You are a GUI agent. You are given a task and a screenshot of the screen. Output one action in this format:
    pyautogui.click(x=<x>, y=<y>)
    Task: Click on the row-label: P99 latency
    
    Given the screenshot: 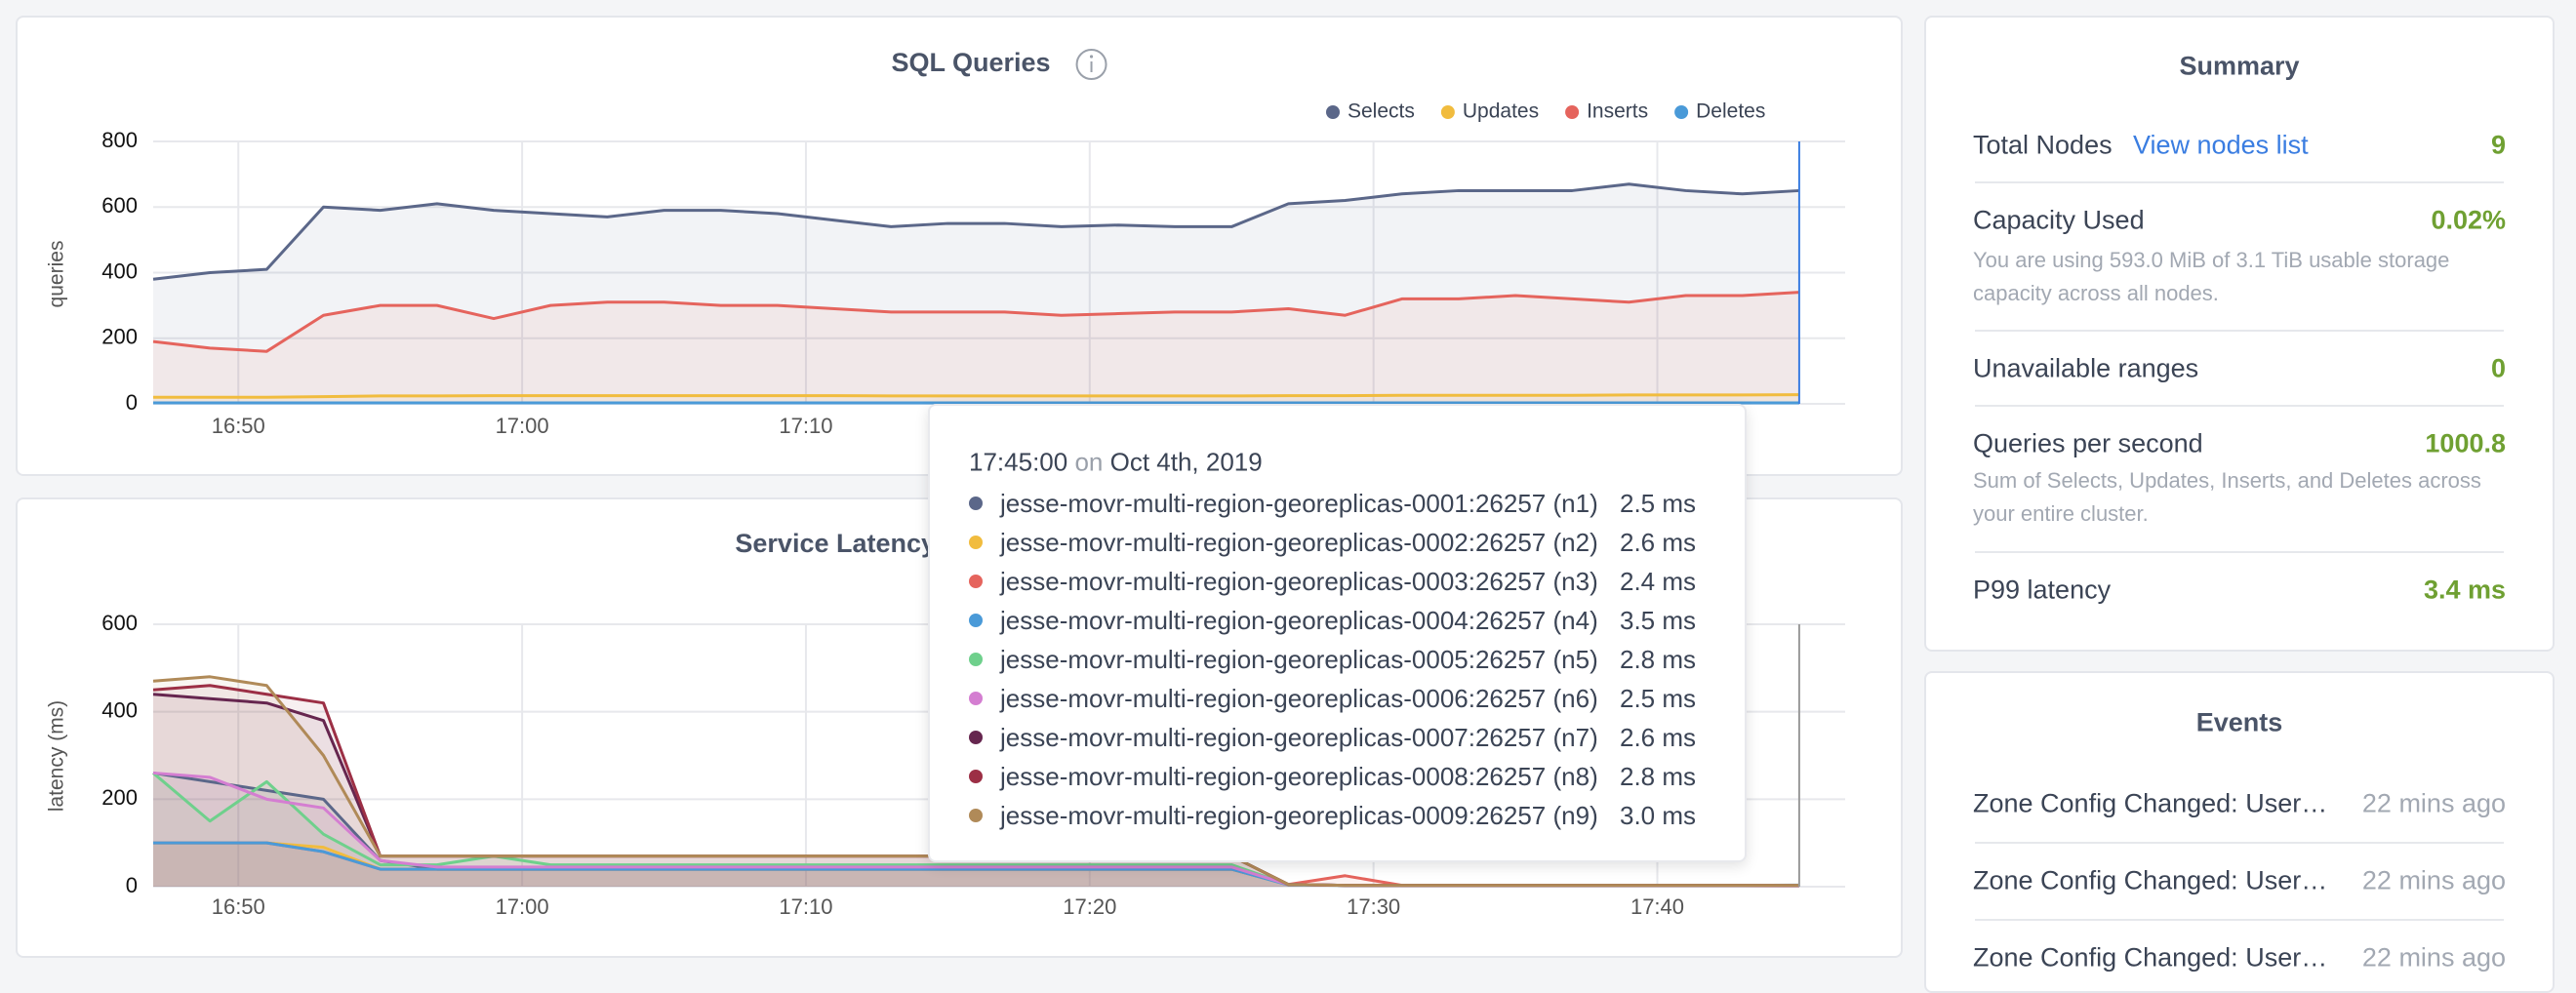 What is the action you would take?
    pyautogui.click(x=2042, y=590)
    